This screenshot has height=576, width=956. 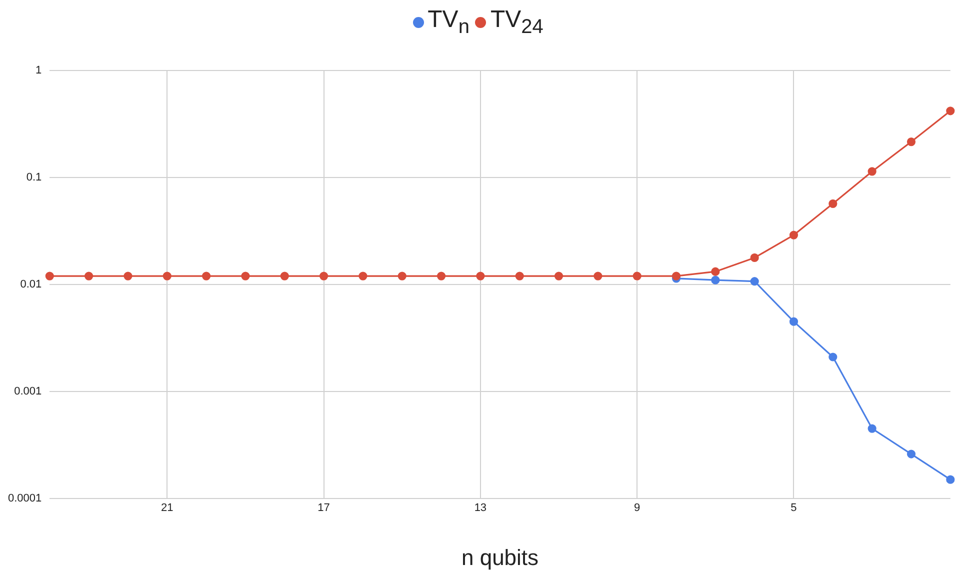 I want to click on legend-label: TV$_{24}$, so click(x=517, y=22).